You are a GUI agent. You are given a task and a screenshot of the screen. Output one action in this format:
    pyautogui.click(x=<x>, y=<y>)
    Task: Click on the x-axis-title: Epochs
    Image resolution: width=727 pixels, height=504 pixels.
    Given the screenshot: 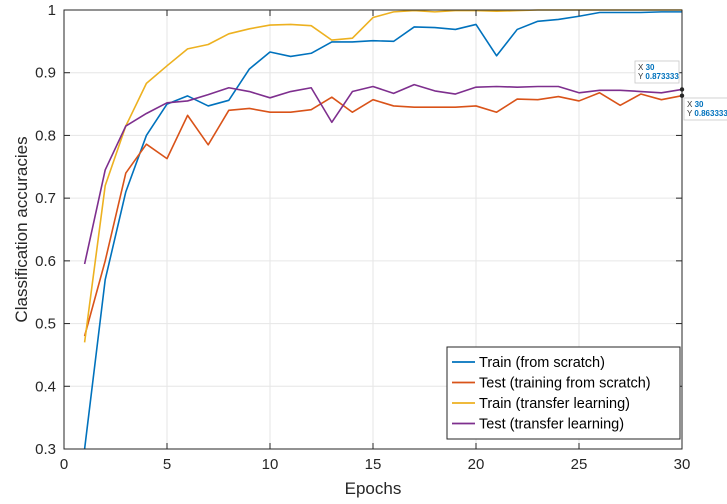 What is the action you would take?
    pyautogui.click(x=373, y=488)
    